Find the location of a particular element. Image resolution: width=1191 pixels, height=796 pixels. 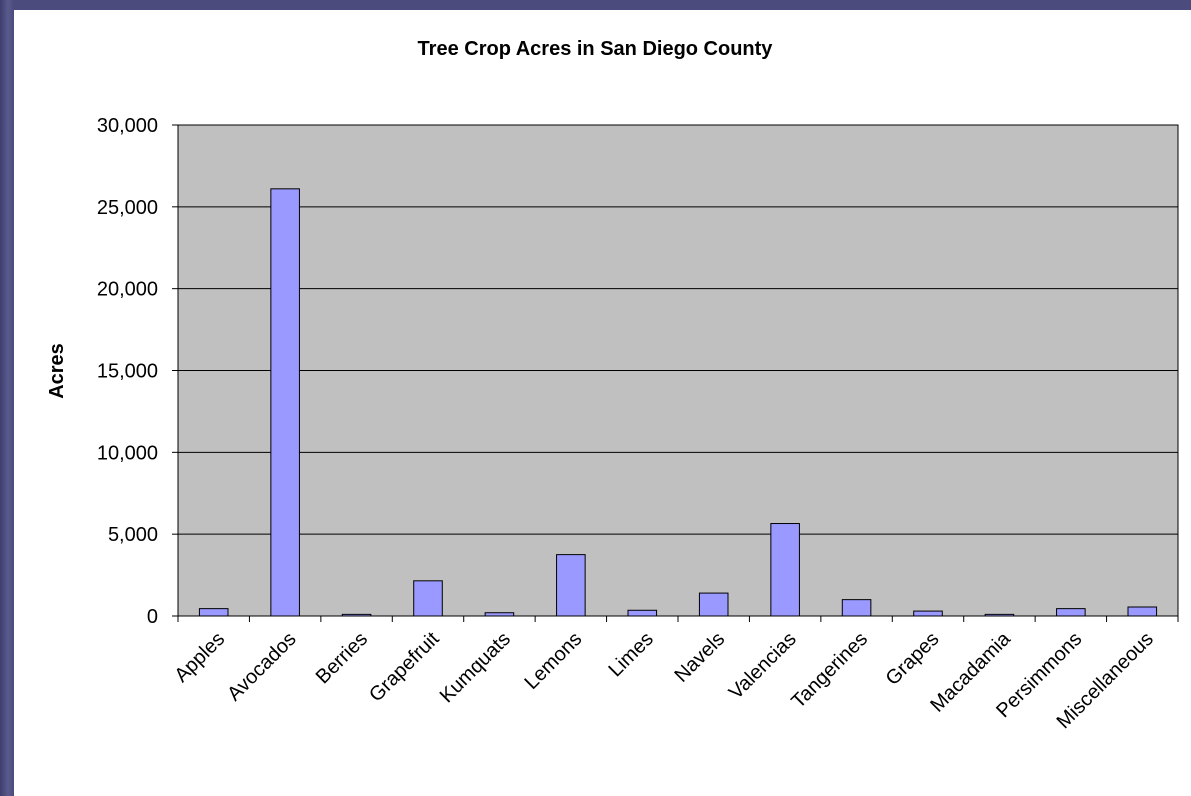

bar-grapes is located at coordinates (928, 613).